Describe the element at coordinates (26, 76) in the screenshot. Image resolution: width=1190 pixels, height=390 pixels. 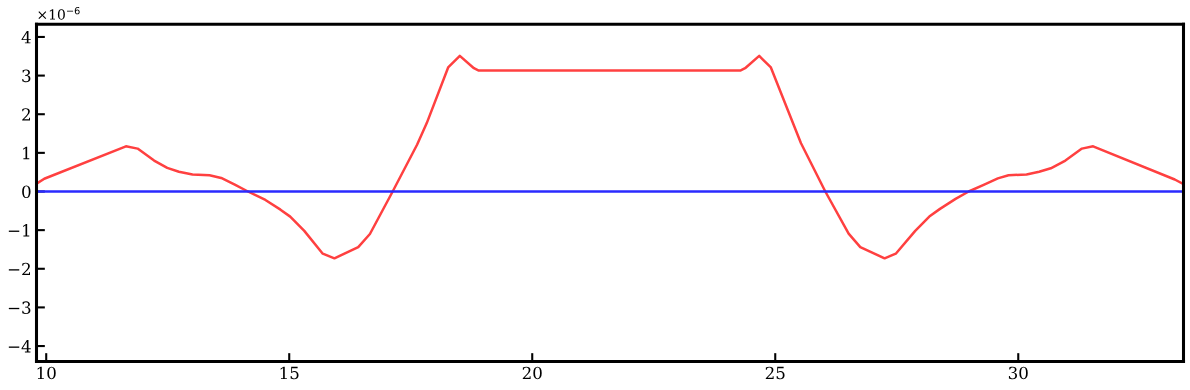
I see `y-tick-label: 3` at that location.